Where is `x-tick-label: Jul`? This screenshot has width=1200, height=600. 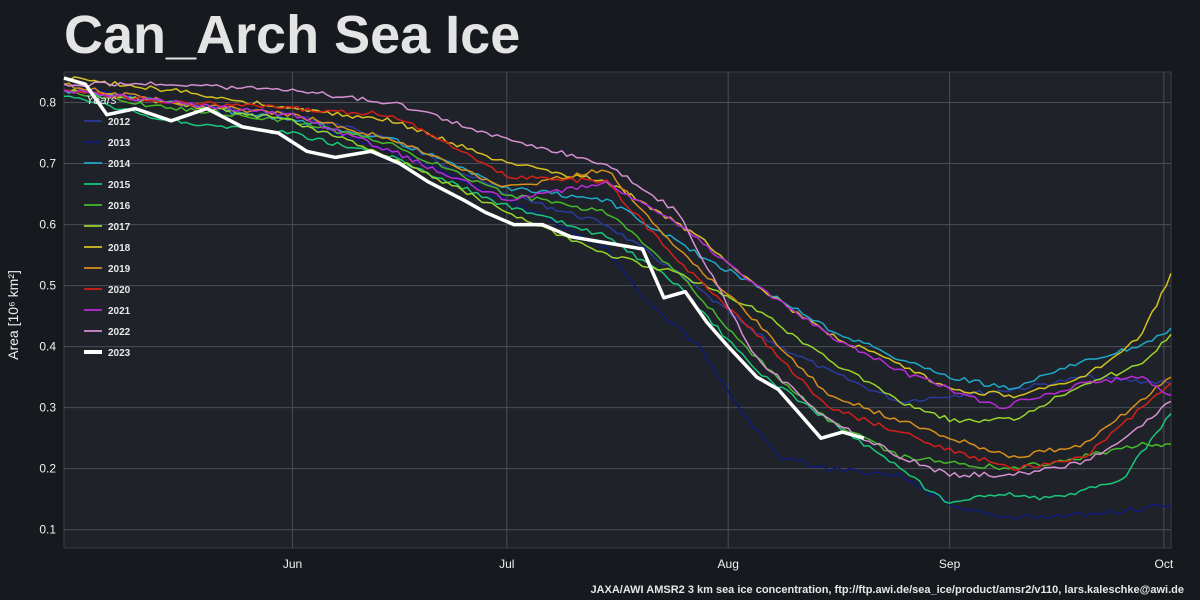
x-tick-label: Jul is located at coordinates (506, 564).